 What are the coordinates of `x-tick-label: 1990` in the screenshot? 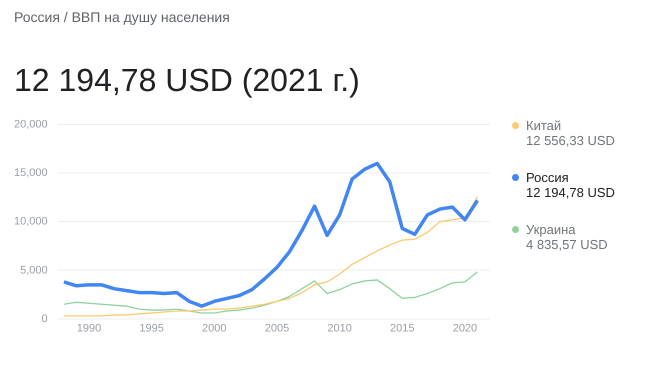 It's located at (89, 328).